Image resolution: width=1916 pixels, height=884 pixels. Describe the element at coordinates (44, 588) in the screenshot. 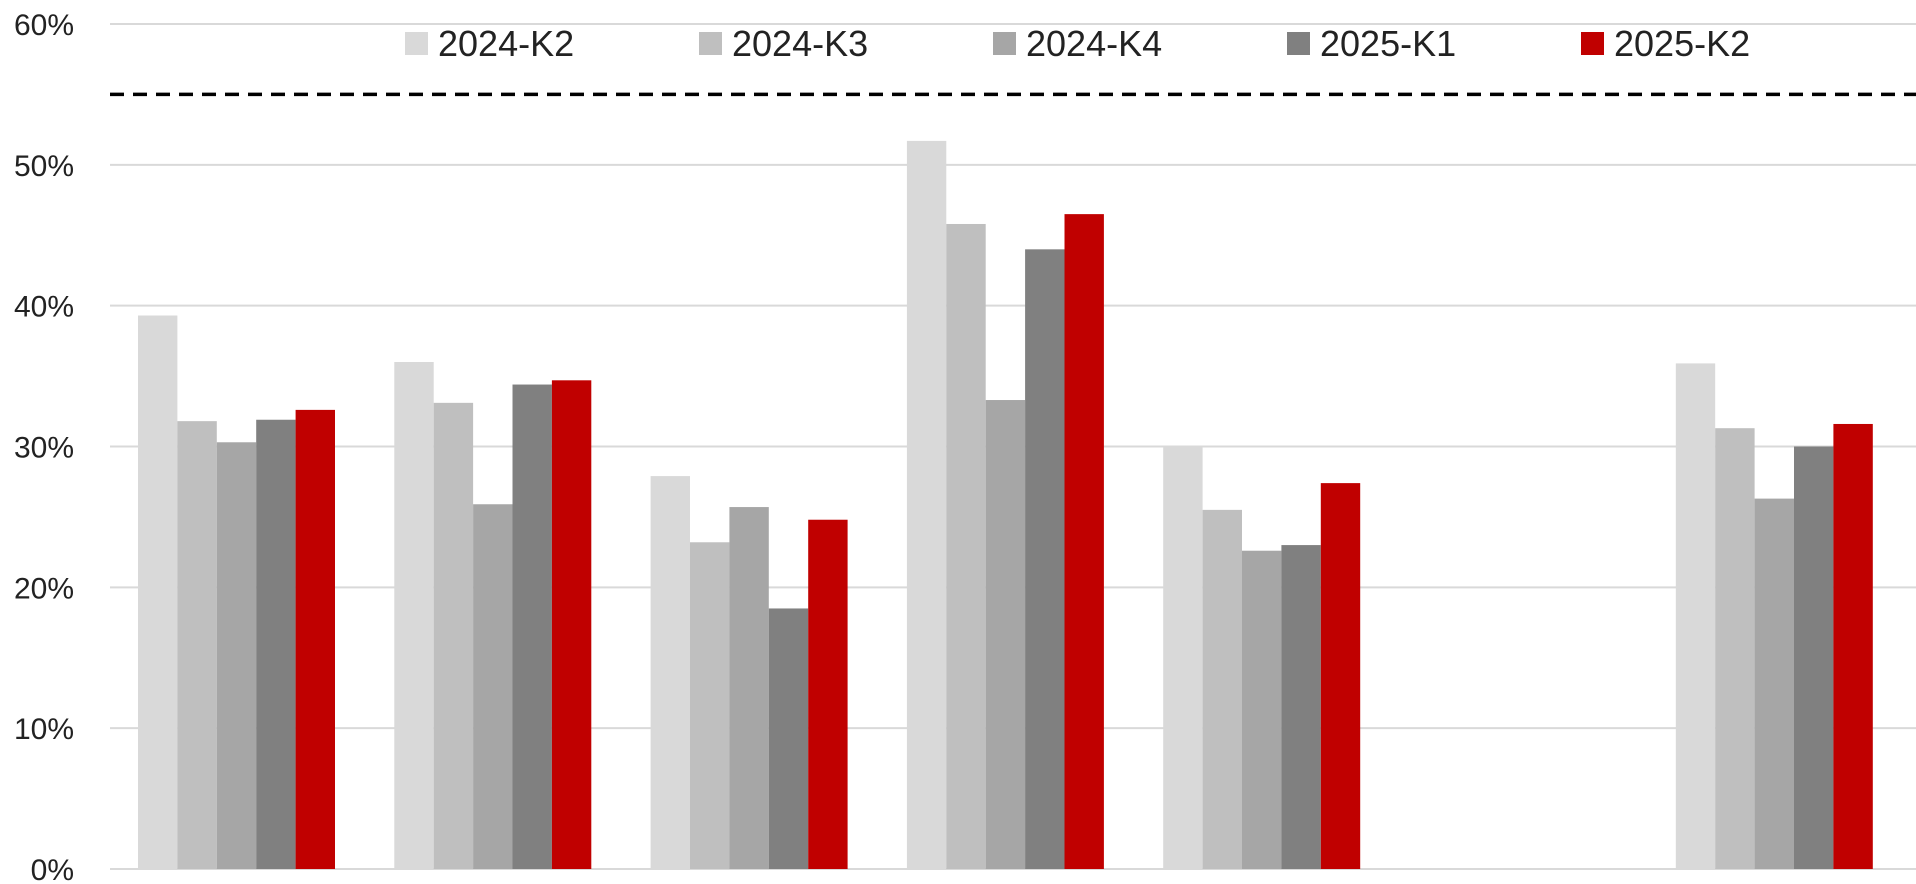

I see `y-tick-label: 20%` at that location.